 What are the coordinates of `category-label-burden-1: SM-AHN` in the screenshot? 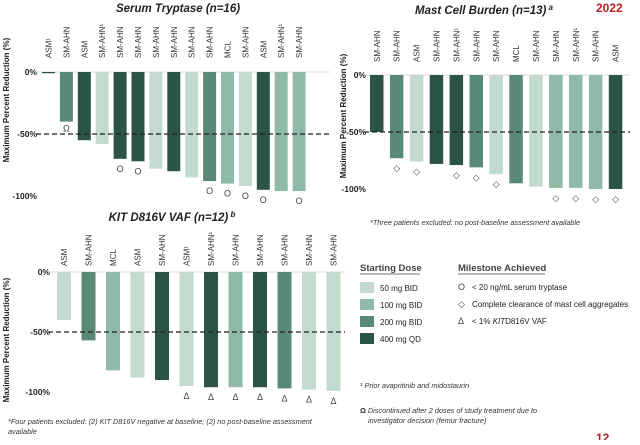 It's located at (397, 46).